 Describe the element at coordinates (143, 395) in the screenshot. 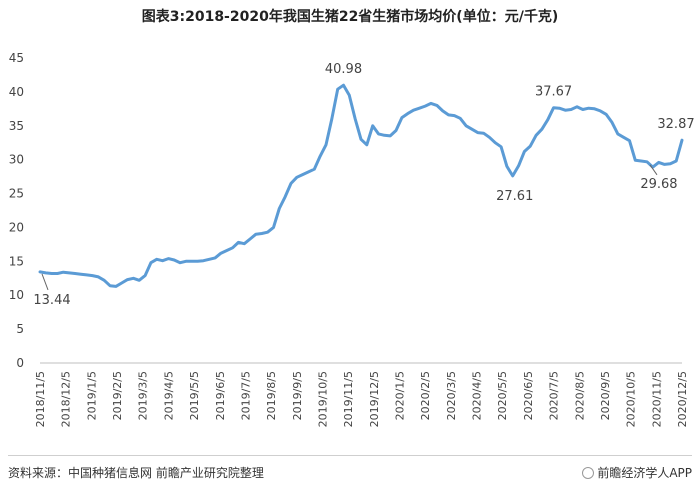

I see `x-tick-label: 2019/3/5` at that location.